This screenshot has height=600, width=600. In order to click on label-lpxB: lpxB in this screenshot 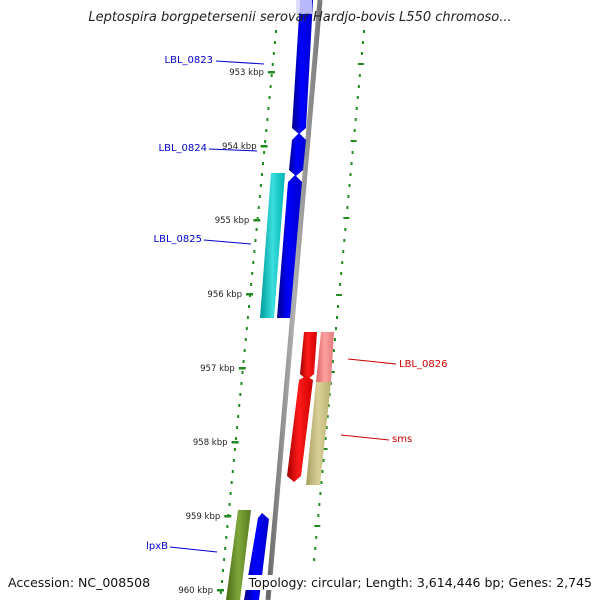, I will do `click(157, 546)`.